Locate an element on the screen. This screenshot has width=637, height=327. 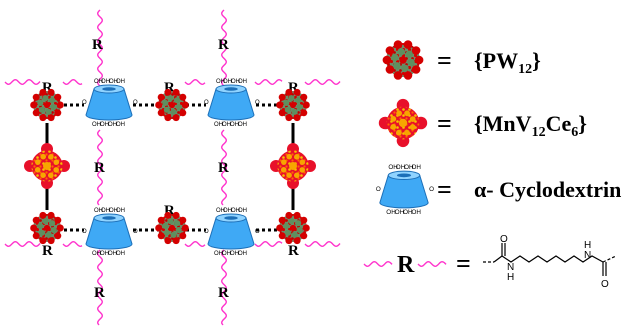
wavy-line-mid-left is located at coordinates (100, 167).